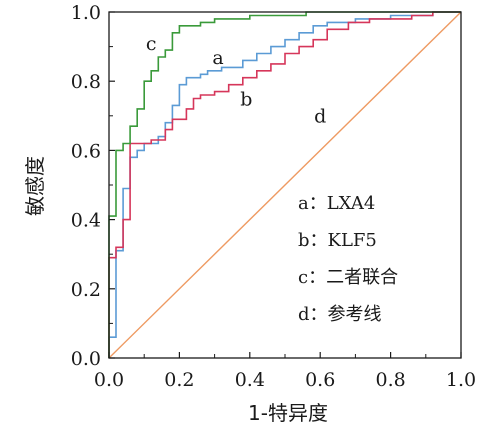 The height and width of the screenshot is (432, 483). Describe the element at coordinates (337, 240) in the screenshot. I see `legend-entry: b：KLF5` at that location.